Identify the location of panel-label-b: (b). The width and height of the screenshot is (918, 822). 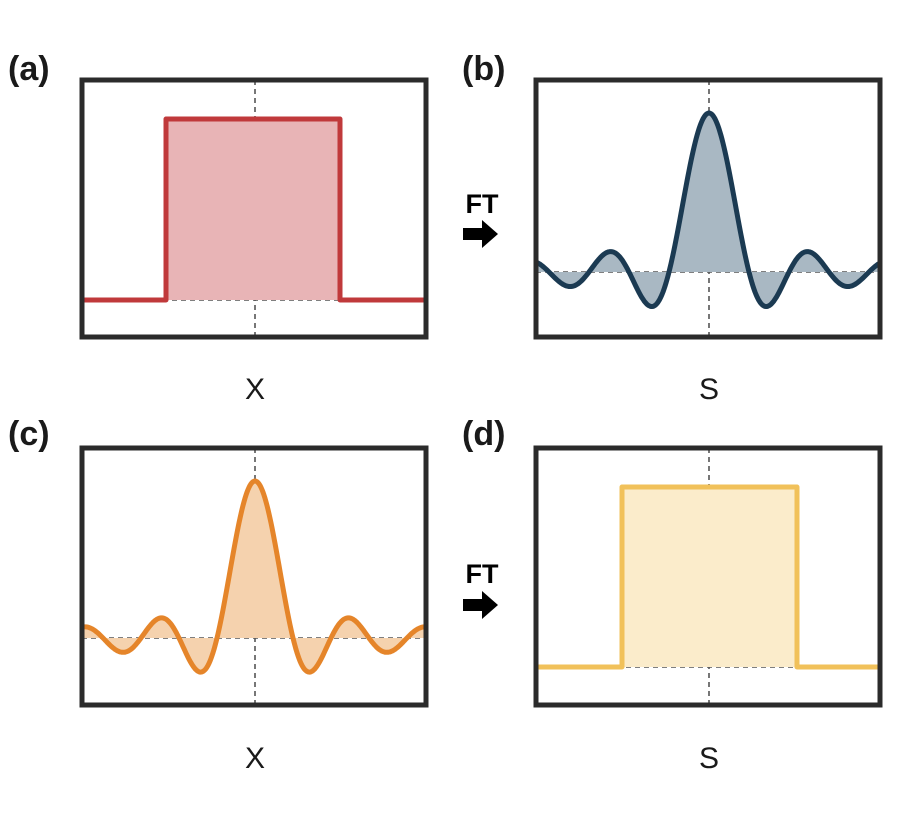
(483, 69).